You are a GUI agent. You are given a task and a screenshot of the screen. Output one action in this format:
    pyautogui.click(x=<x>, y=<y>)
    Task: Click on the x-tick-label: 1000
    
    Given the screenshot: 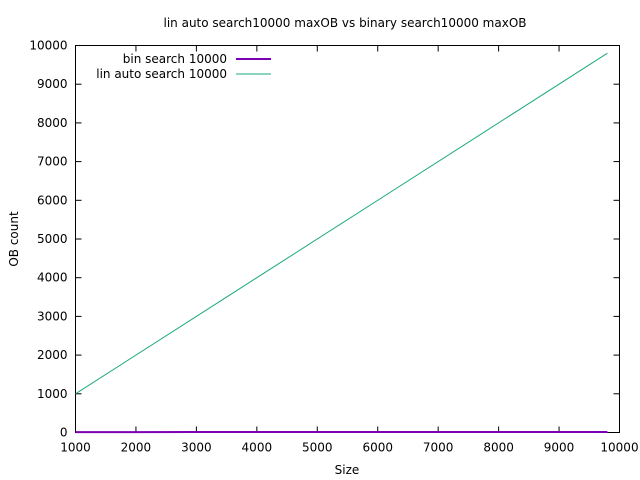 What is the action you would take?
    pyautogui.click(x=75, y=448)
    